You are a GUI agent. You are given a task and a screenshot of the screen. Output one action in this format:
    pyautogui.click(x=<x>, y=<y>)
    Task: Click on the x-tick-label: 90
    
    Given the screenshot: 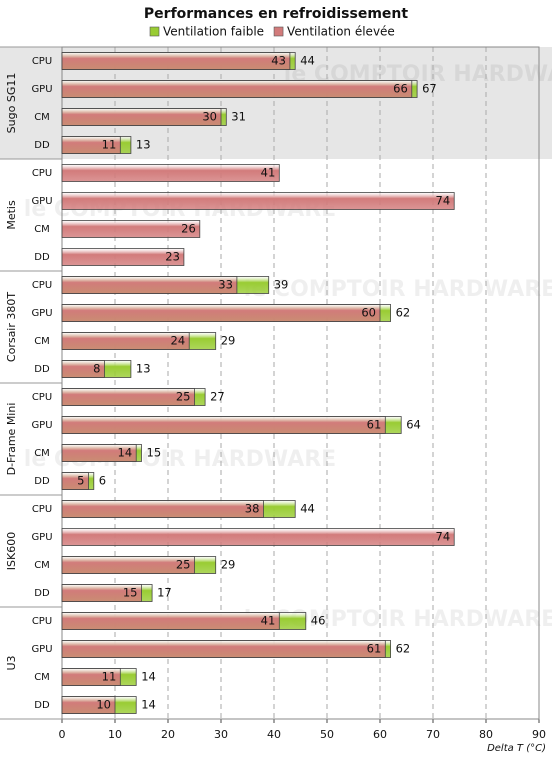 What is the action you would take?
    pyautogui.click(x=539, y=734)
    